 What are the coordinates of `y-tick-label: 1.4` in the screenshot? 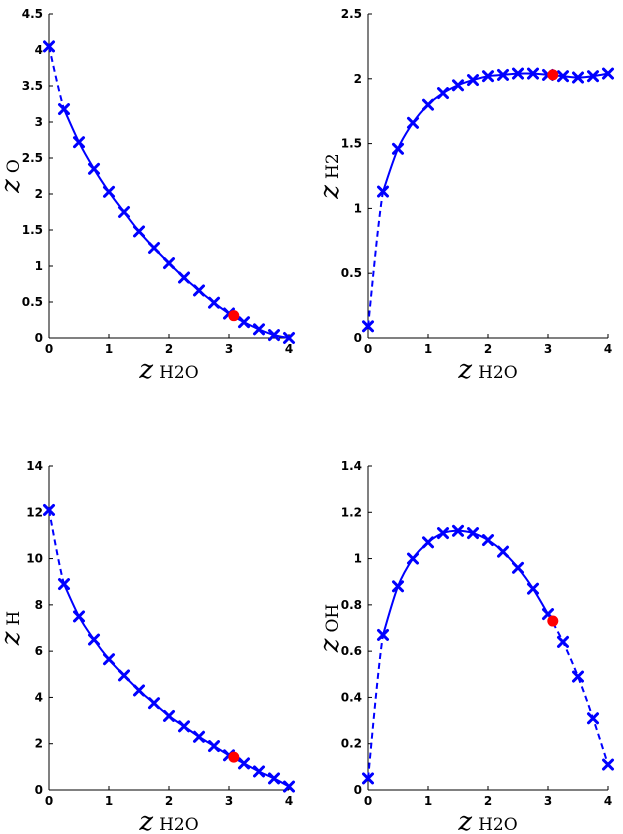 It's located at (351, 466).